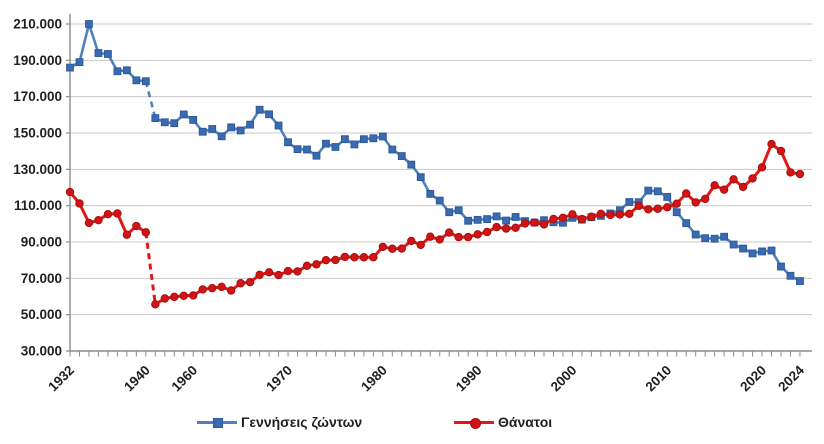 This screenshot has width=824, height=444. I want to click on births-gap-dashed-segment, so click(150, 99).